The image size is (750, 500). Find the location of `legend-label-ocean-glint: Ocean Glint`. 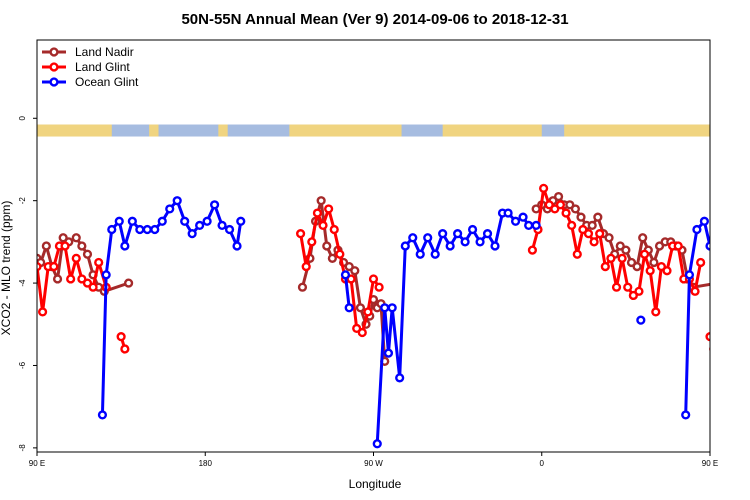

legend-label-ocean-glint: Ocean Glint is located at coordinates (107, 82).